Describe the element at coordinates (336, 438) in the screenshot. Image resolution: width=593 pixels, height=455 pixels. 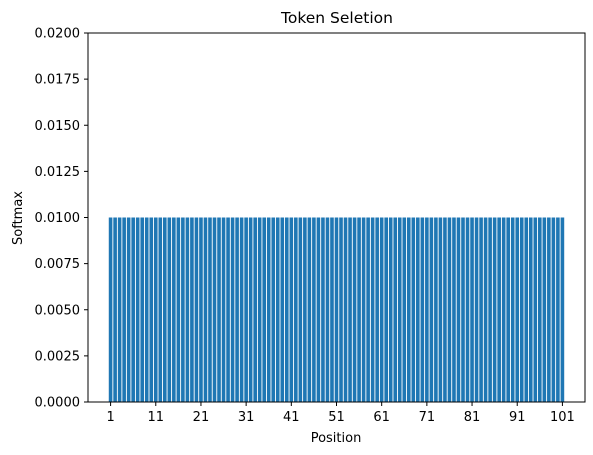
I see `x-axis-label: Position` at that location.